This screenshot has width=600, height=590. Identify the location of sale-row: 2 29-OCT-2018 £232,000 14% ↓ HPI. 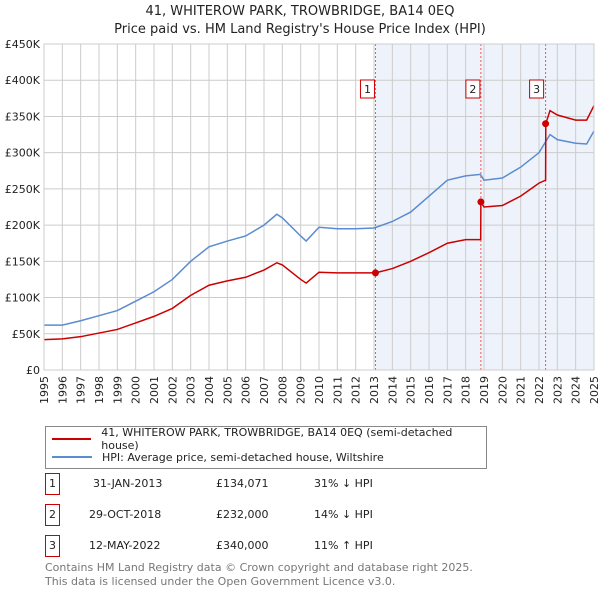
(322, 515).